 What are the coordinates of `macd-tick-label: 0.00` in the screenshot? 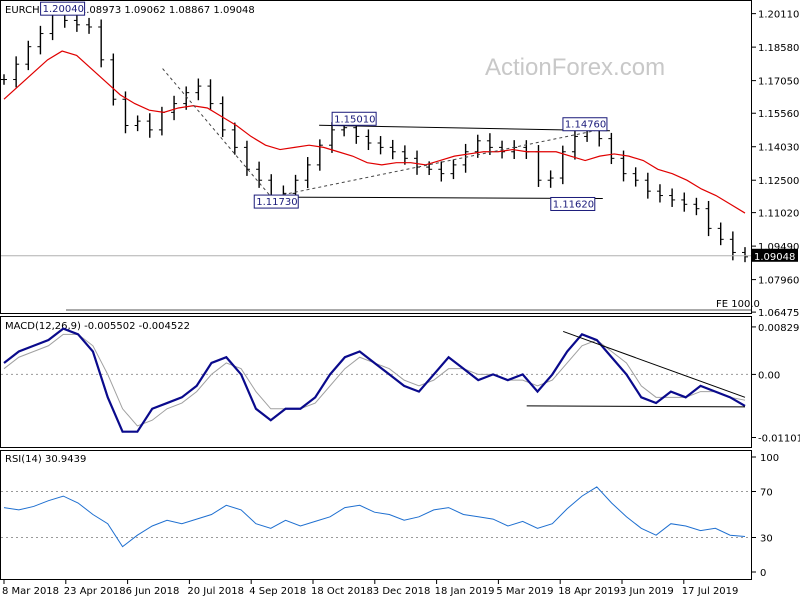 It's located at (769, 375).